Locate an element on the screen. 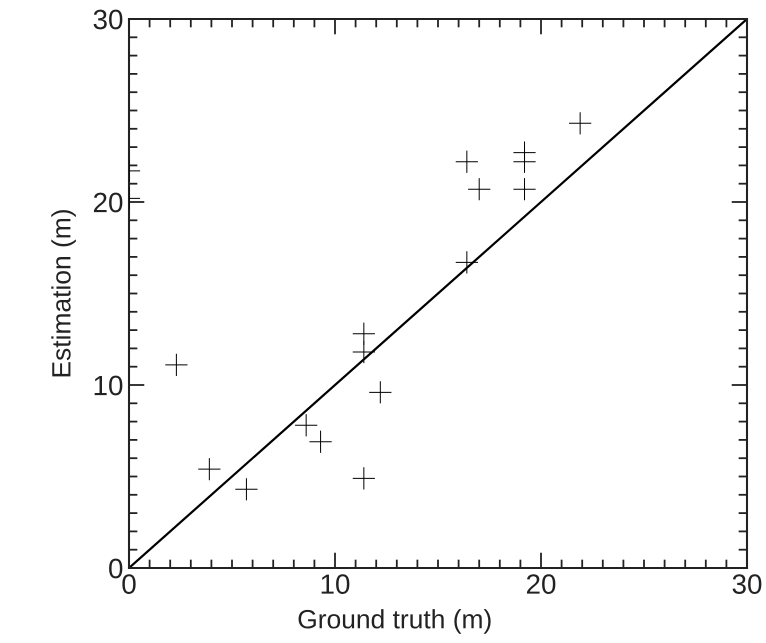 The image size is (766, 643). y-tick-label: 30 is located at coordinates (108, 20).